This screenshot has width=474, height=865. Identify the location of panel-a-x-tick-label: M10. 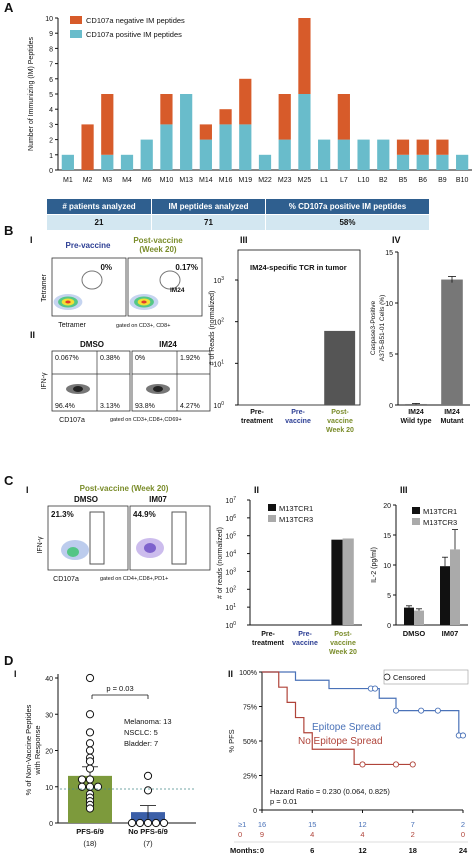
(167, 180).